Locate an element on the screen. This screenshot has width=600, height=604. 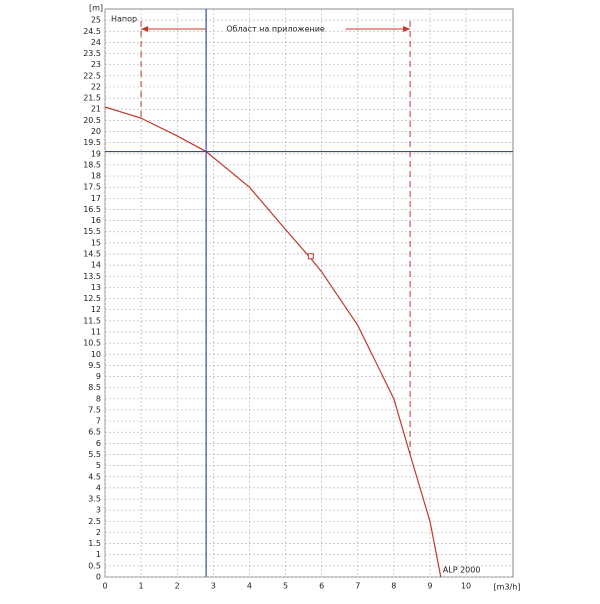
y-tick-label: 0 is located at coordinates (98, 577).